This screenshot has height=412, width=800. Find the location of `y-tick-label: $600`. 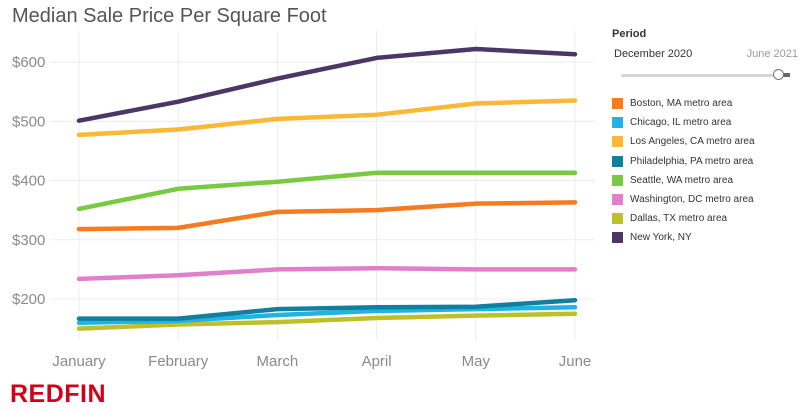

y-tick-label: $600 is located at coordinates (28, 62).